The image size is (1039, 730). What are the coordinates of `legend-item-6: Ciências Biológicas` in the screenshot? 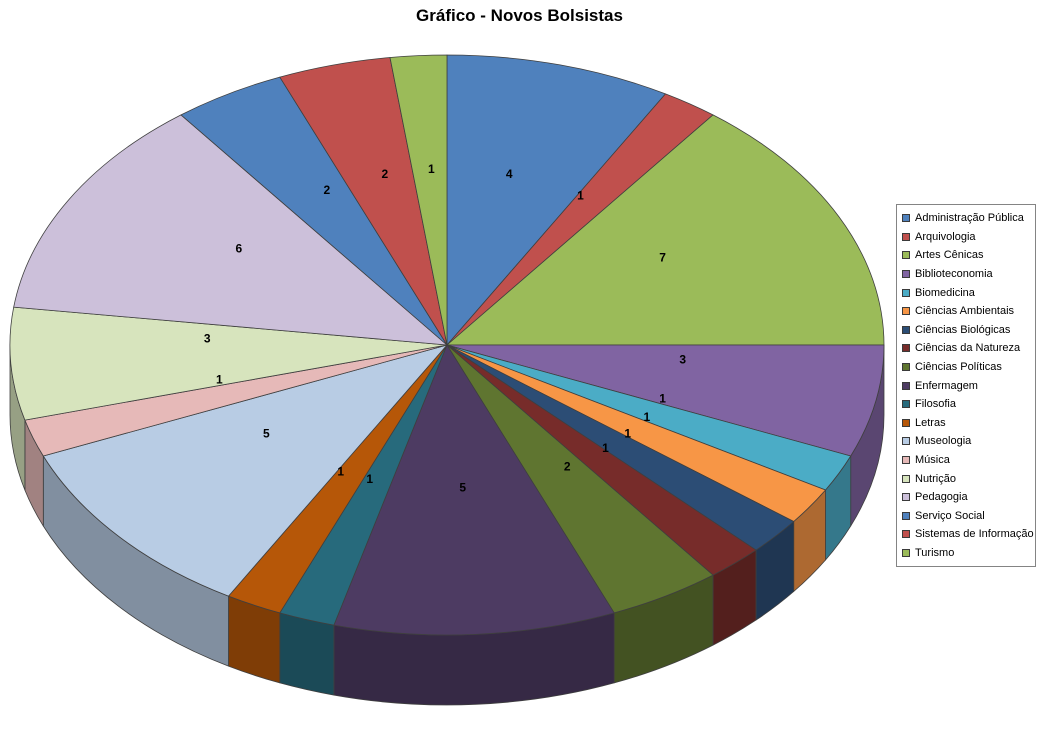 It's located at (966, 330).